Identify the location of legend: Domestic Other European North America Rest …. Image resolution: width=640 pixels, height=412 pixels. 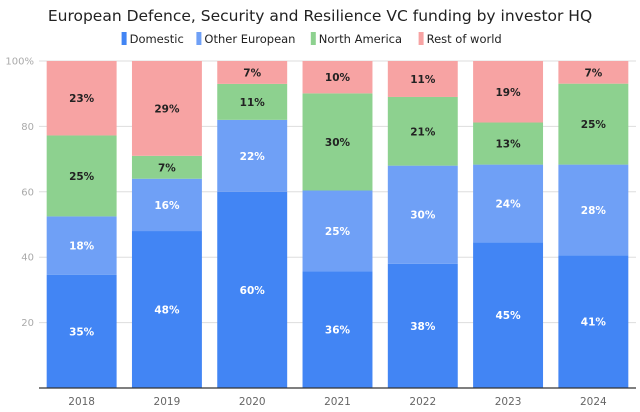
(311, 39).